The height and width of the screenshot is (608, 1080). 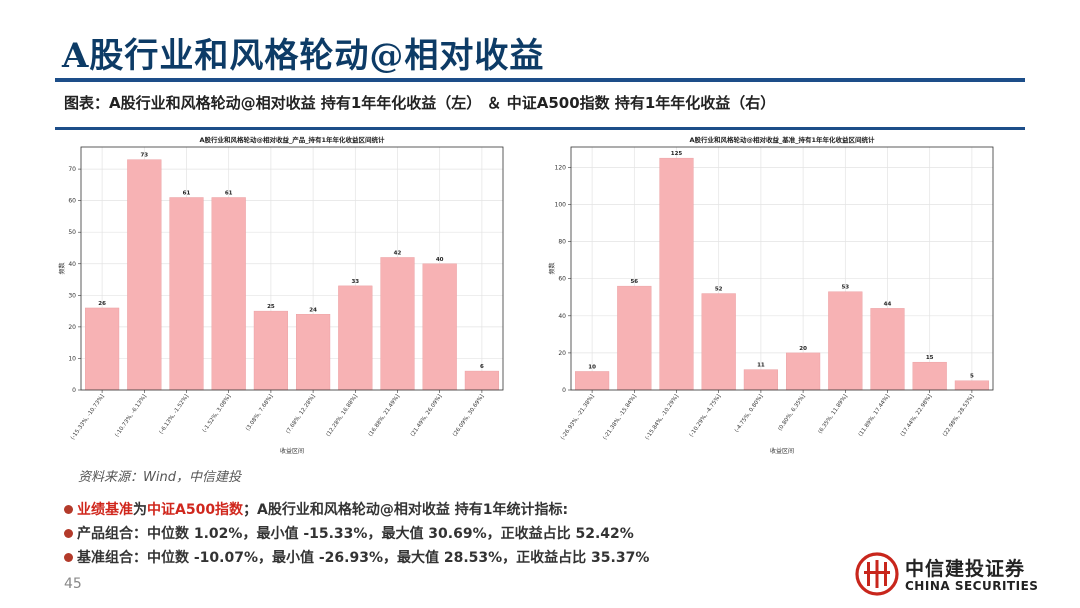 What do you see at coordinates (187, 193) in the screenshot?
I see `bar-value-label: 61` at bounding box center [187, 193].